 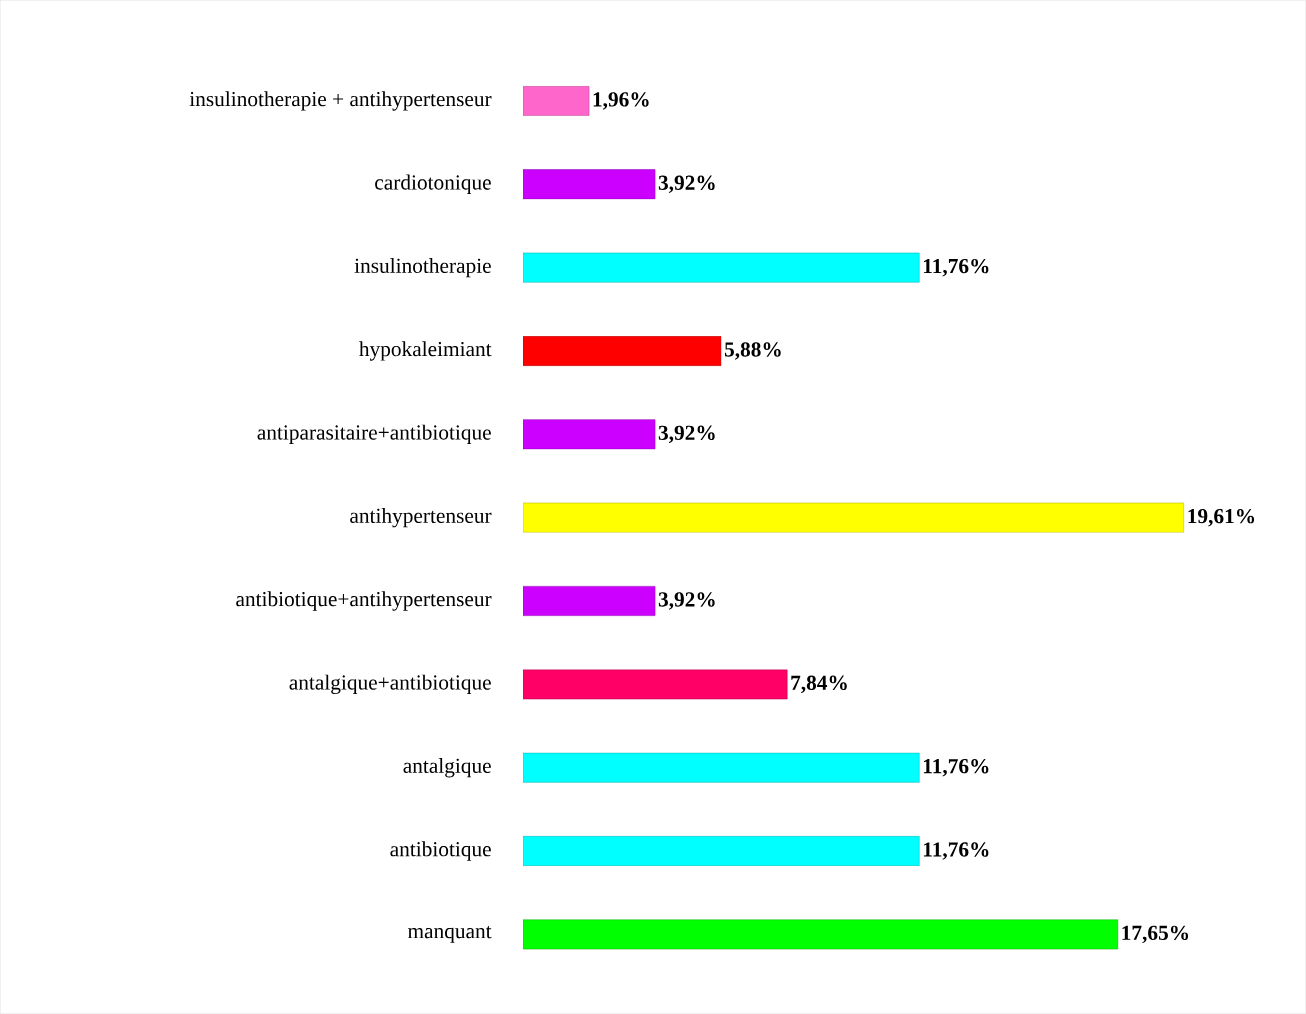 What do you see at coordinates (1155, 934) in the screenshot?
I see `data-label: 17,65%` at bounding box center [1155, 934].